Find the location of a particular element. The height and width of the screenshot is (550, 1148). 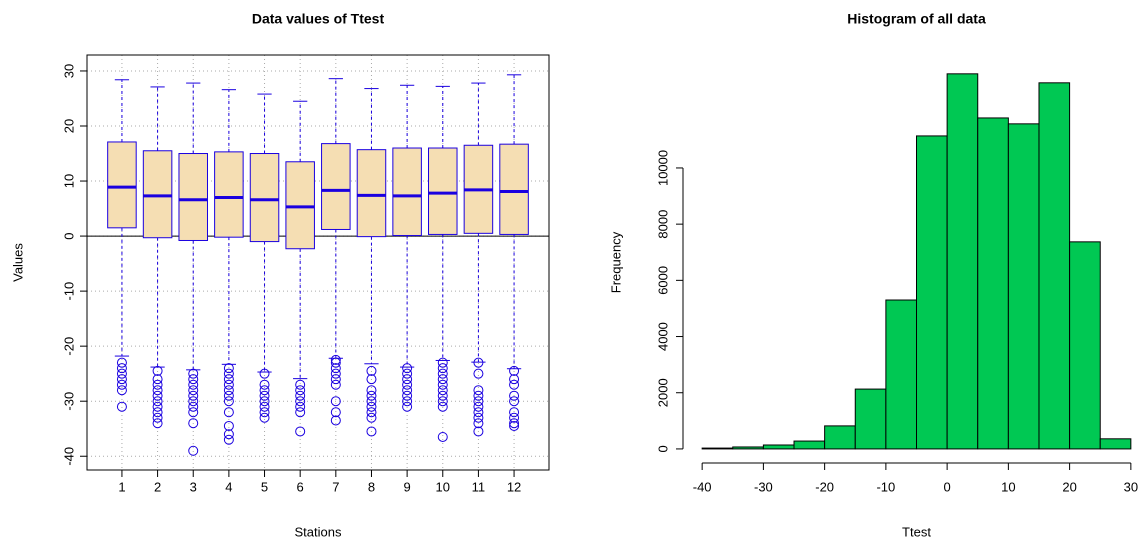

y-tick-label: 30 is located at coordinates (68, 71).